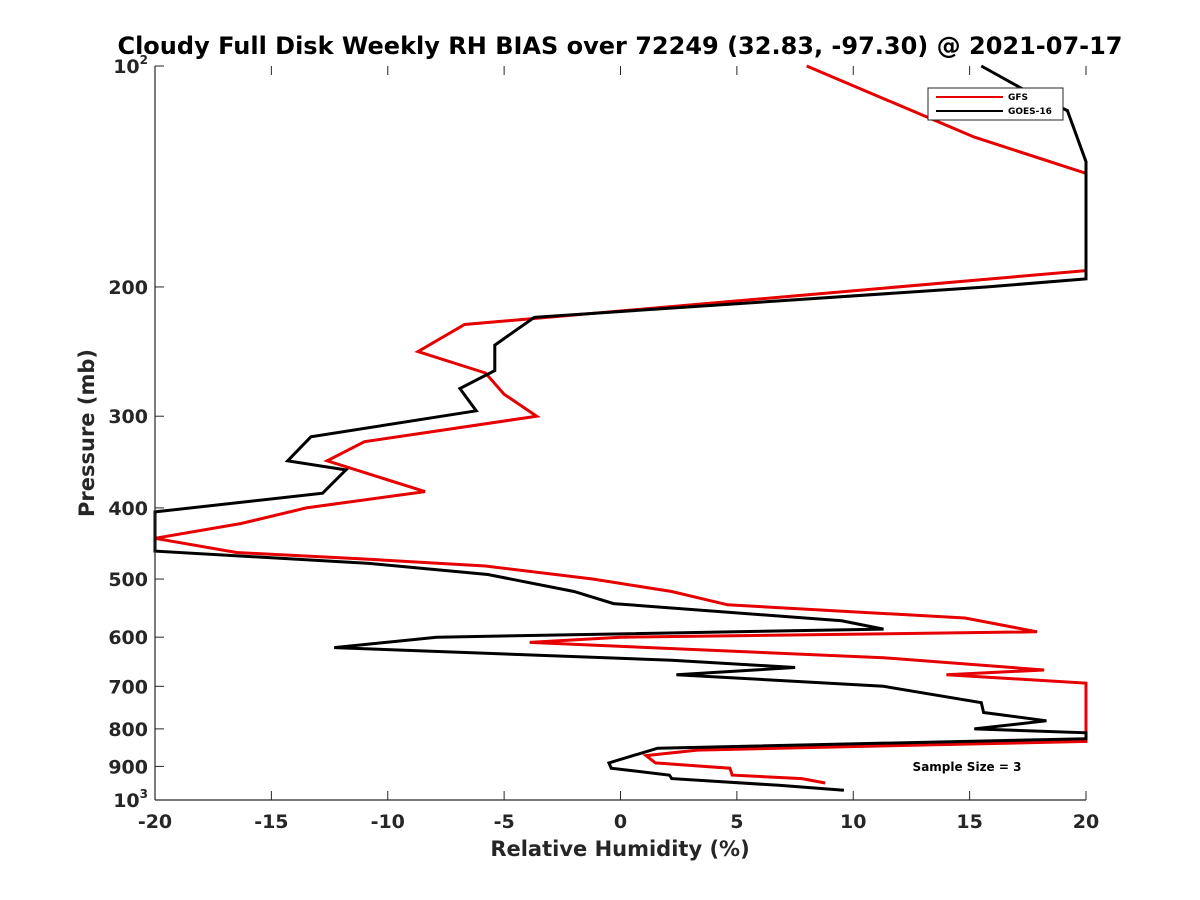  I want to click on sample-size-annotation: Sample Size = 3, so click(967, 767).